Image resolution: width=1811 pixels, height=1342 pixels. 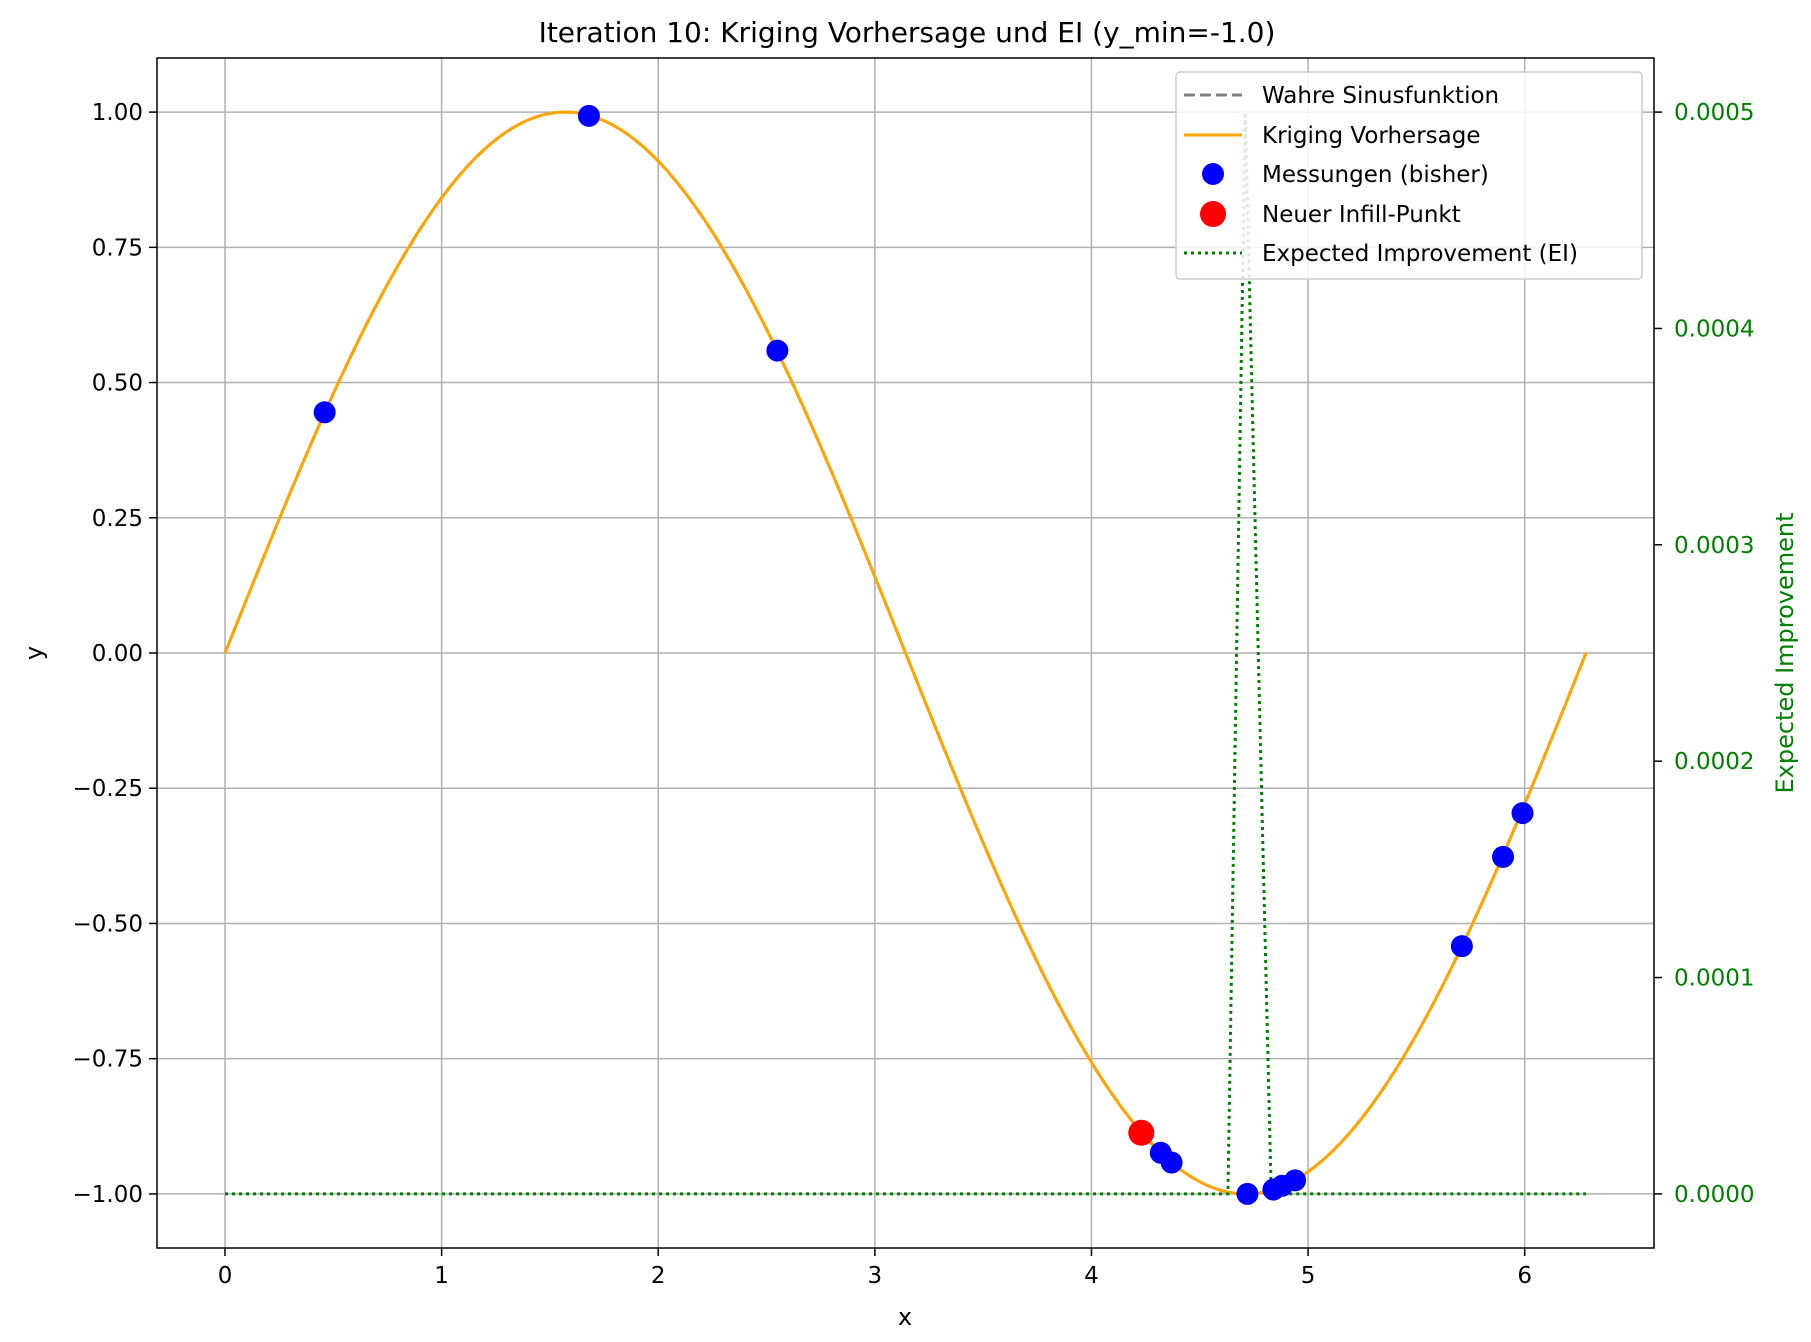 I want to click on y-tick-label: 0.00, so click(x=117, y=654).